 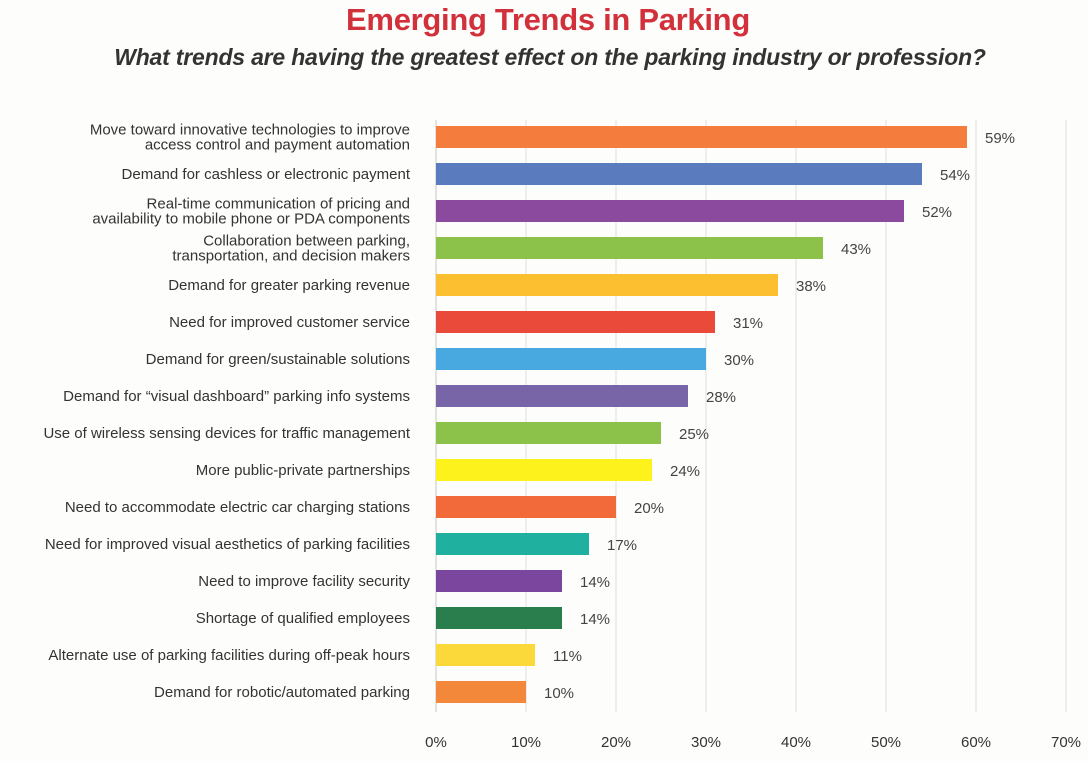 What do you see at coordinates (622, 545) in the screenshot?
I see `data-label: 17%` at bounding box center [622, 545].